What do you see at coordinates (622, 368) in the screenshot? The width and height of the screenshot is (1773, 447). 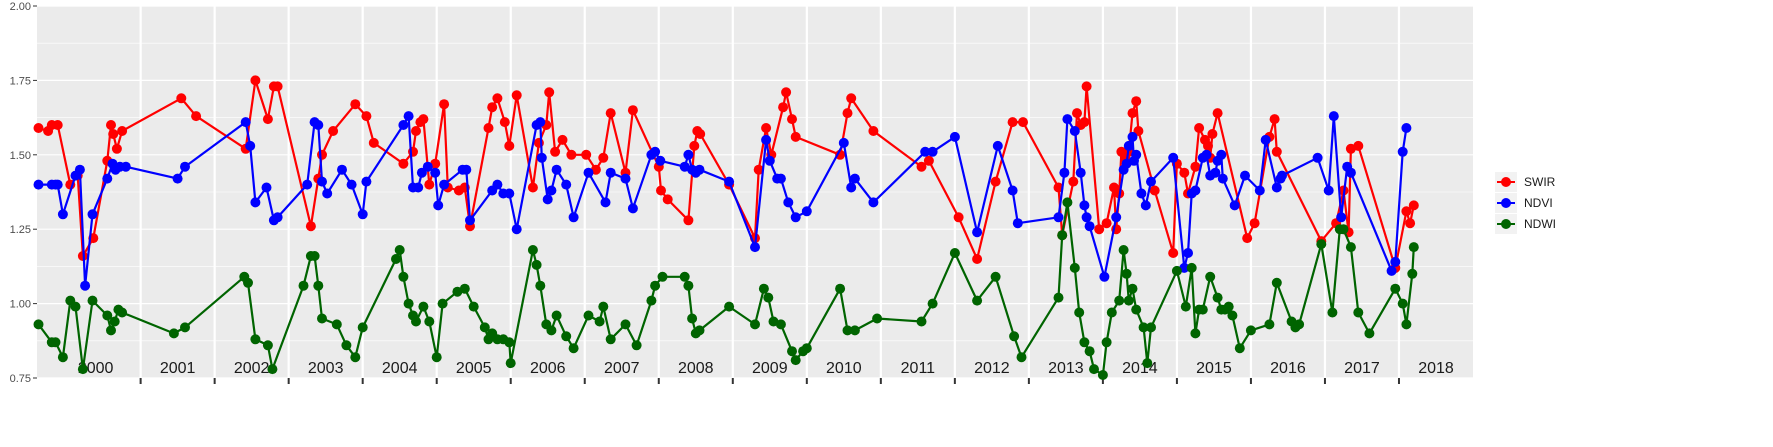 I see `year-label: 2007` at bounding box center [622, 368].